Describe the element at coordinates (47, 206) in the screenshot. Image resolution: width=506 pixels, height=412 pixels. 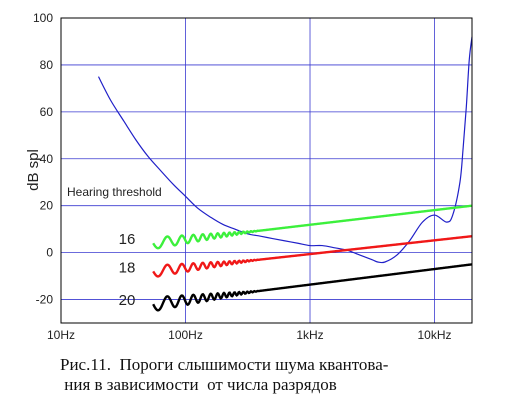
I see `y-tick-label: 20` at that location.